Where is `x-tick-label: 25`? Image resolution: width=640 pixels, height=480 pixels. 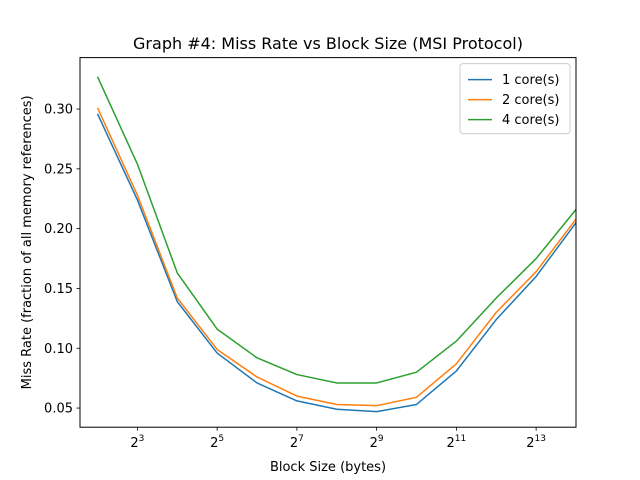 x-tick-label: 25 is located at coordinates (217, 442).